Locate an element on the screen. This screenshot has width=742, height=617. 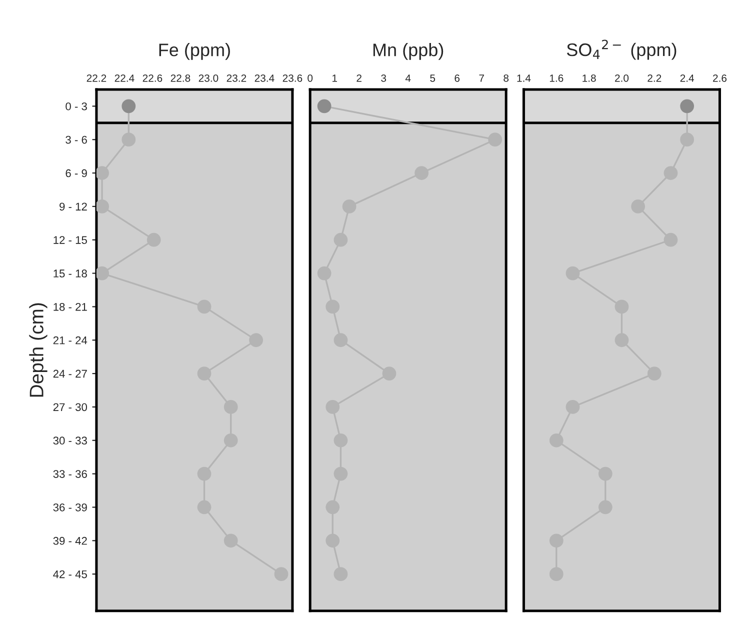
chart-title: SO$_{4}$$^{2−}$ (ppm) is located at coordinates (621, 50).